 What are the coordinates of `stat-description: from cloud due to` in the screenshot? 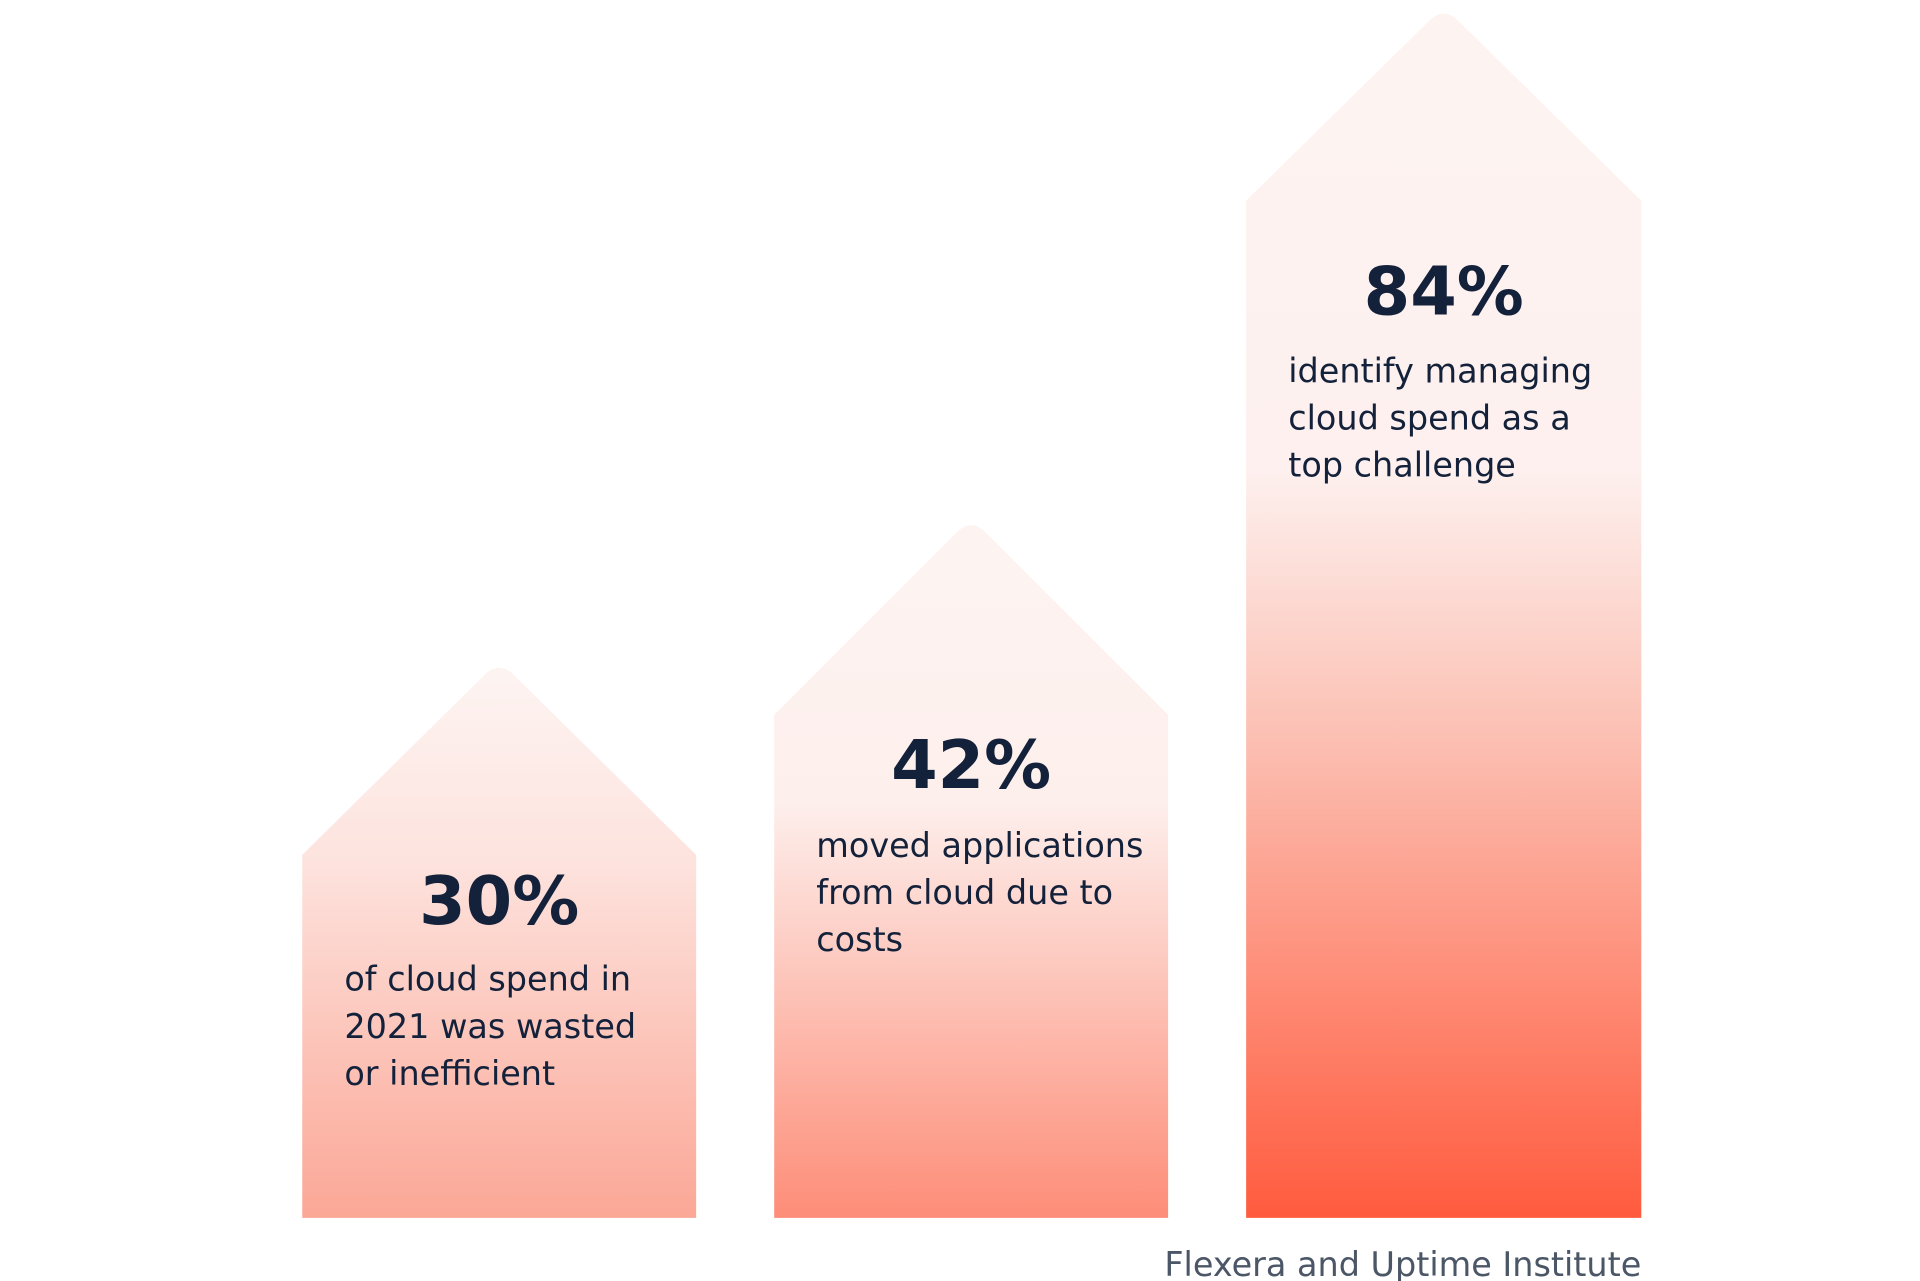 It's located at (964, 892).